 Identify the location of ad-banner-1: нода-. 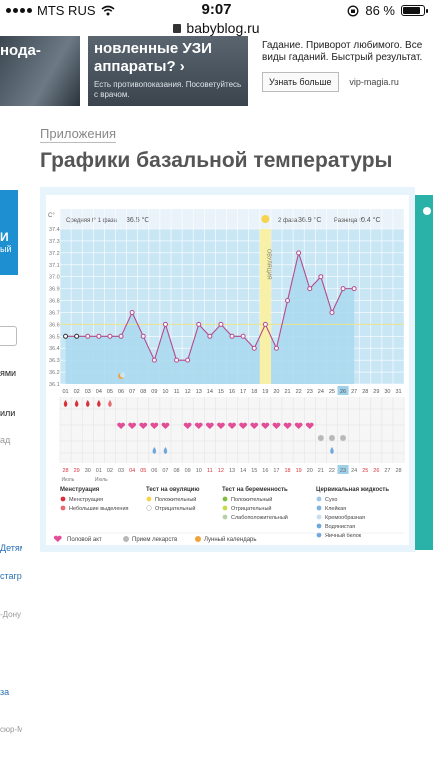
(40, 71).